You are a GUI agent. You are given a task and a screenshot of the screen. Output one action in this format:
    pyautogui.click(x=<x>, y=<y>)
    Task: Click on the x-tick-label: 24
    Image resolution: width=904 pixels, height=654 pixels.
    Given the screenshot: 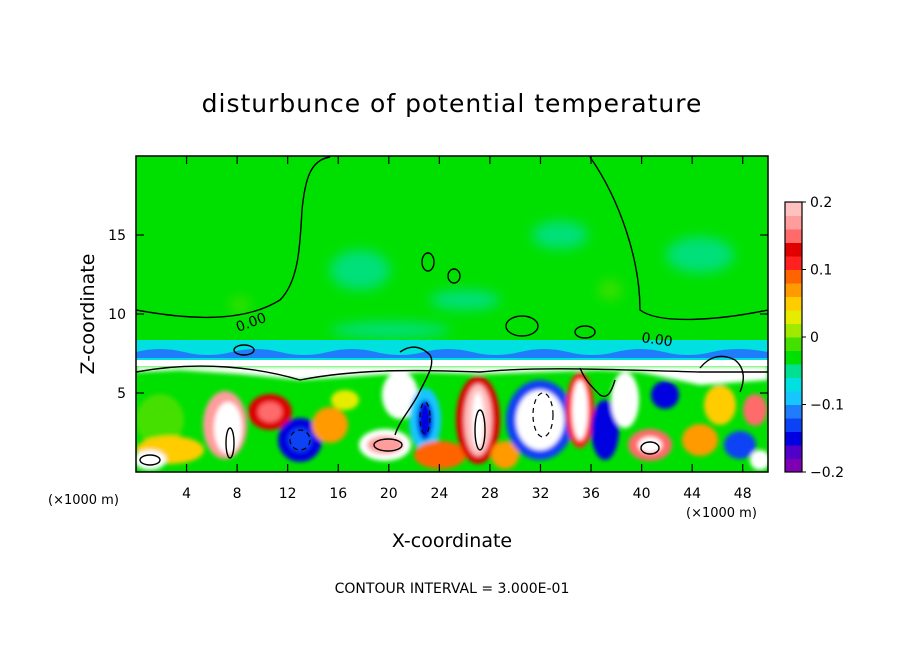 What is the action you would take?
    pyautogui.click(x=439, y=494)
    